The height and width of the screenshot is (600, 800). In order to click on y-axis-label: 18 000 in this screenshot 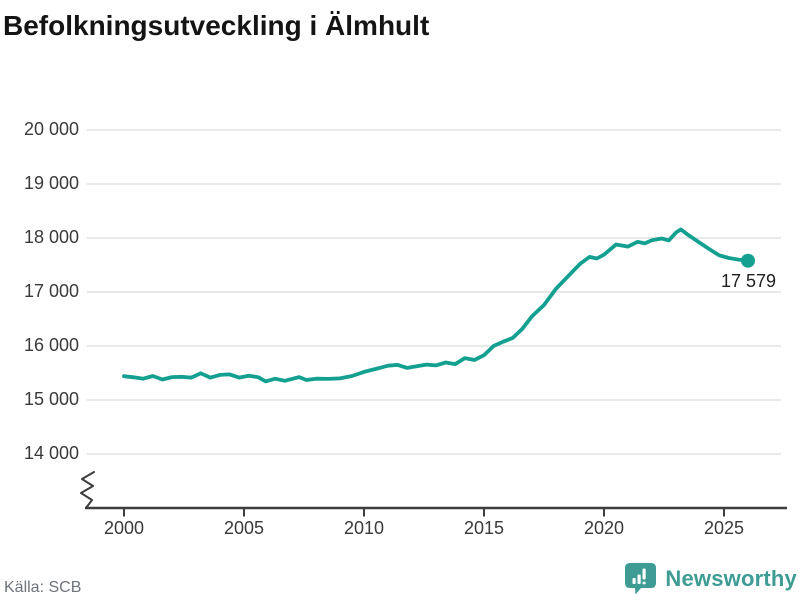, I will do `click(51, 237)`.